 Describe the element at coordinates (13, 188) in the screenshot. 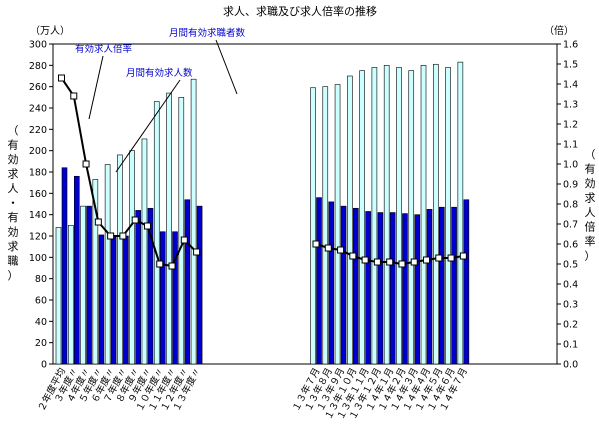

I see `left-axis-label-char: 人` at that location.